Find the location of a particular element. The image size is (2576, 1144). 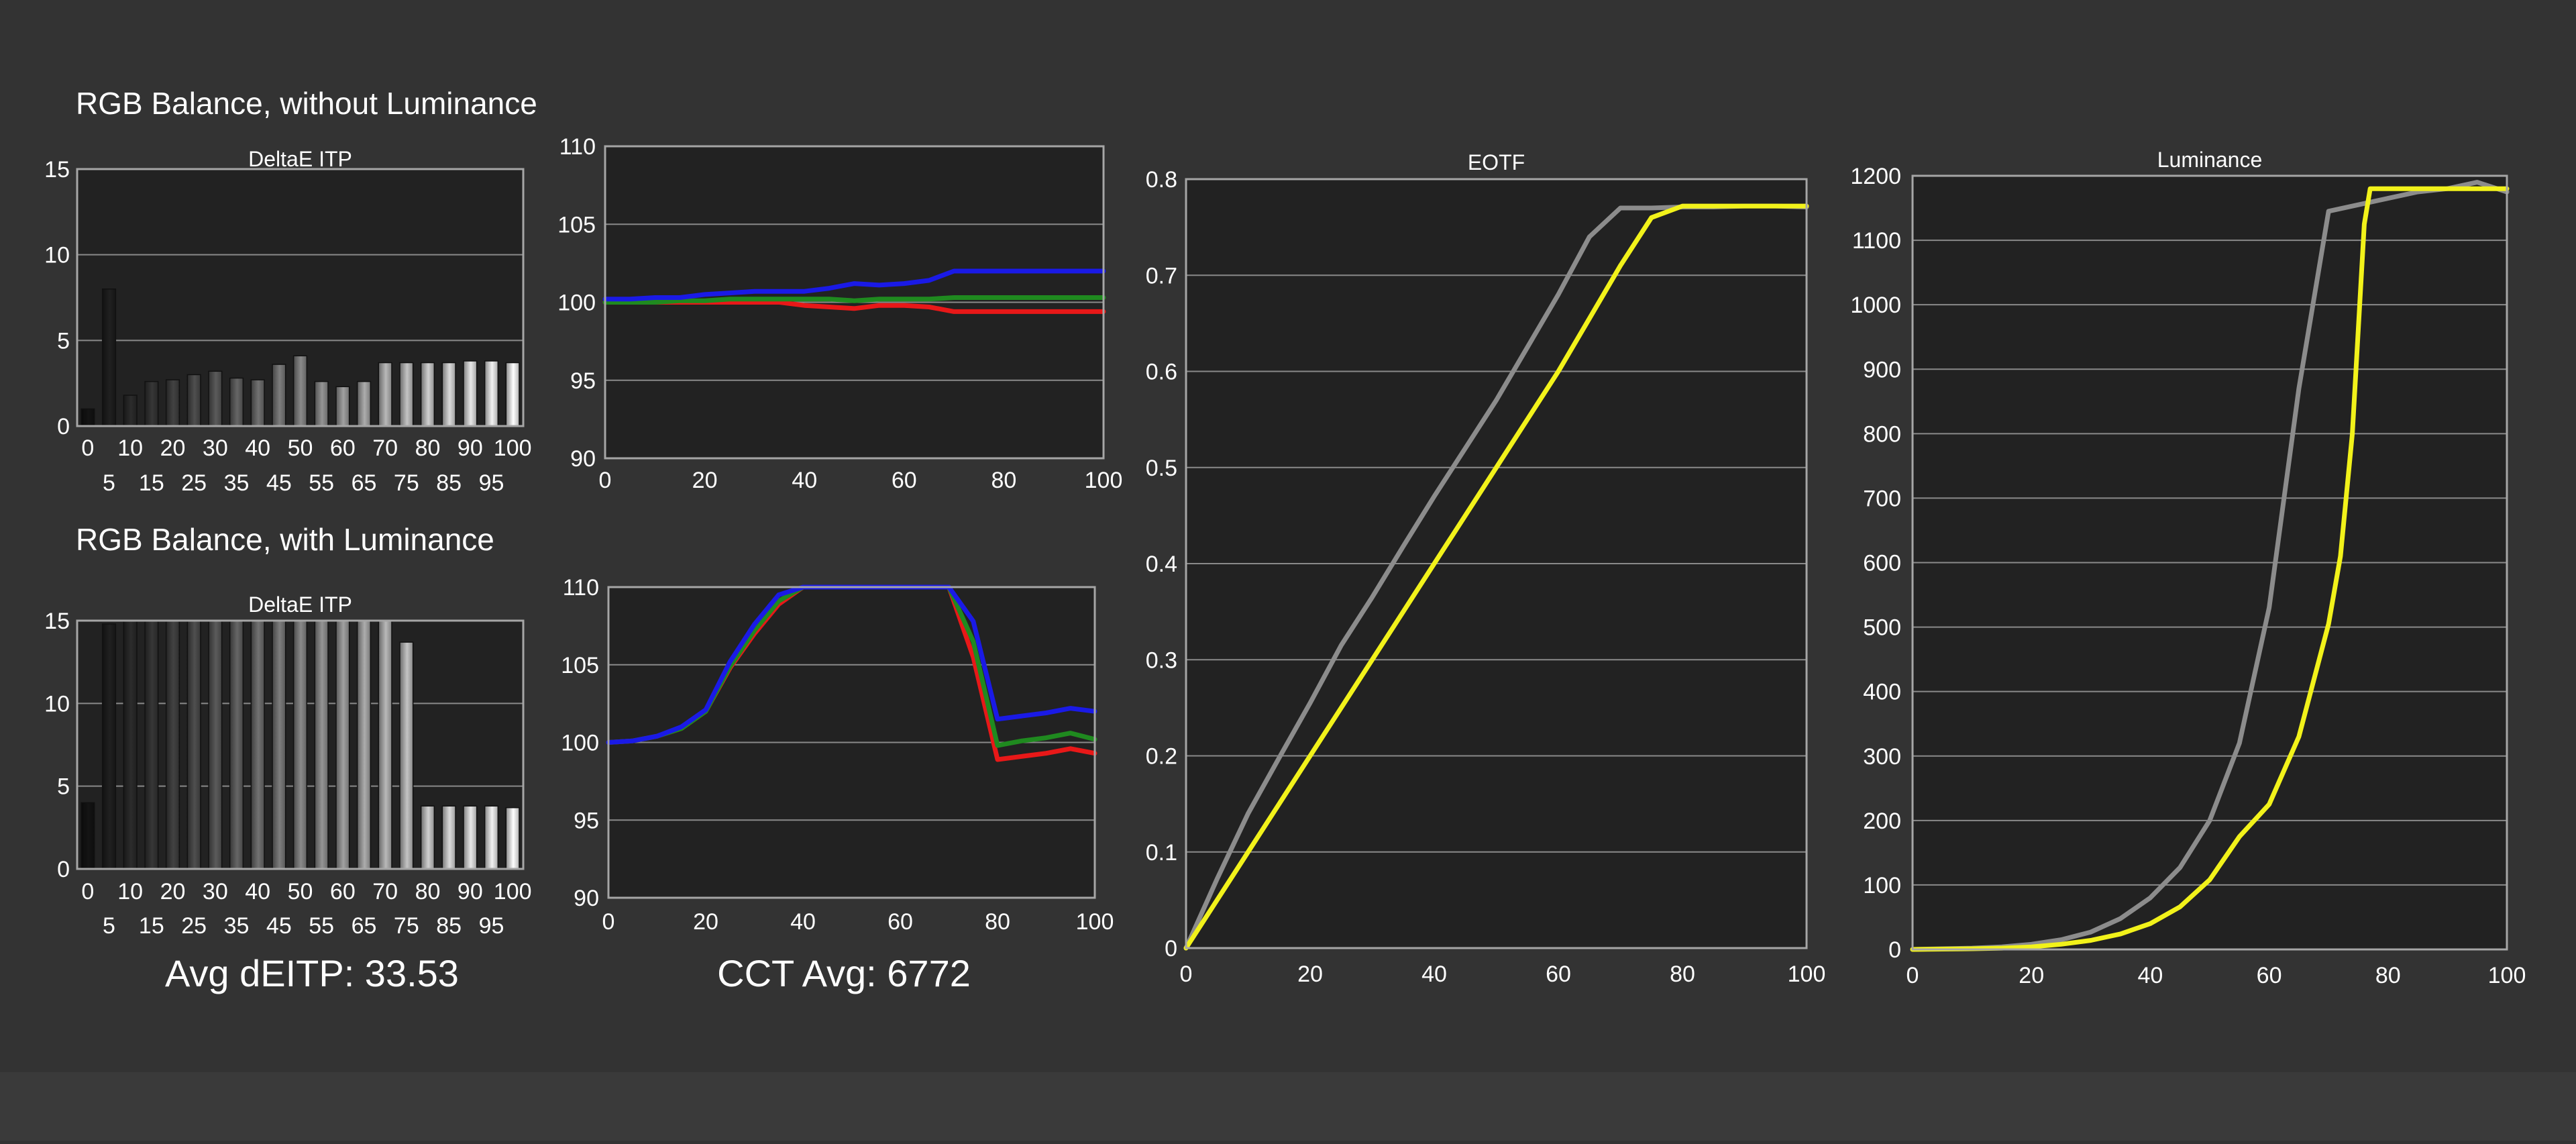

rgb-top-ytick-label: 100 is located at coordinates (576, 303).